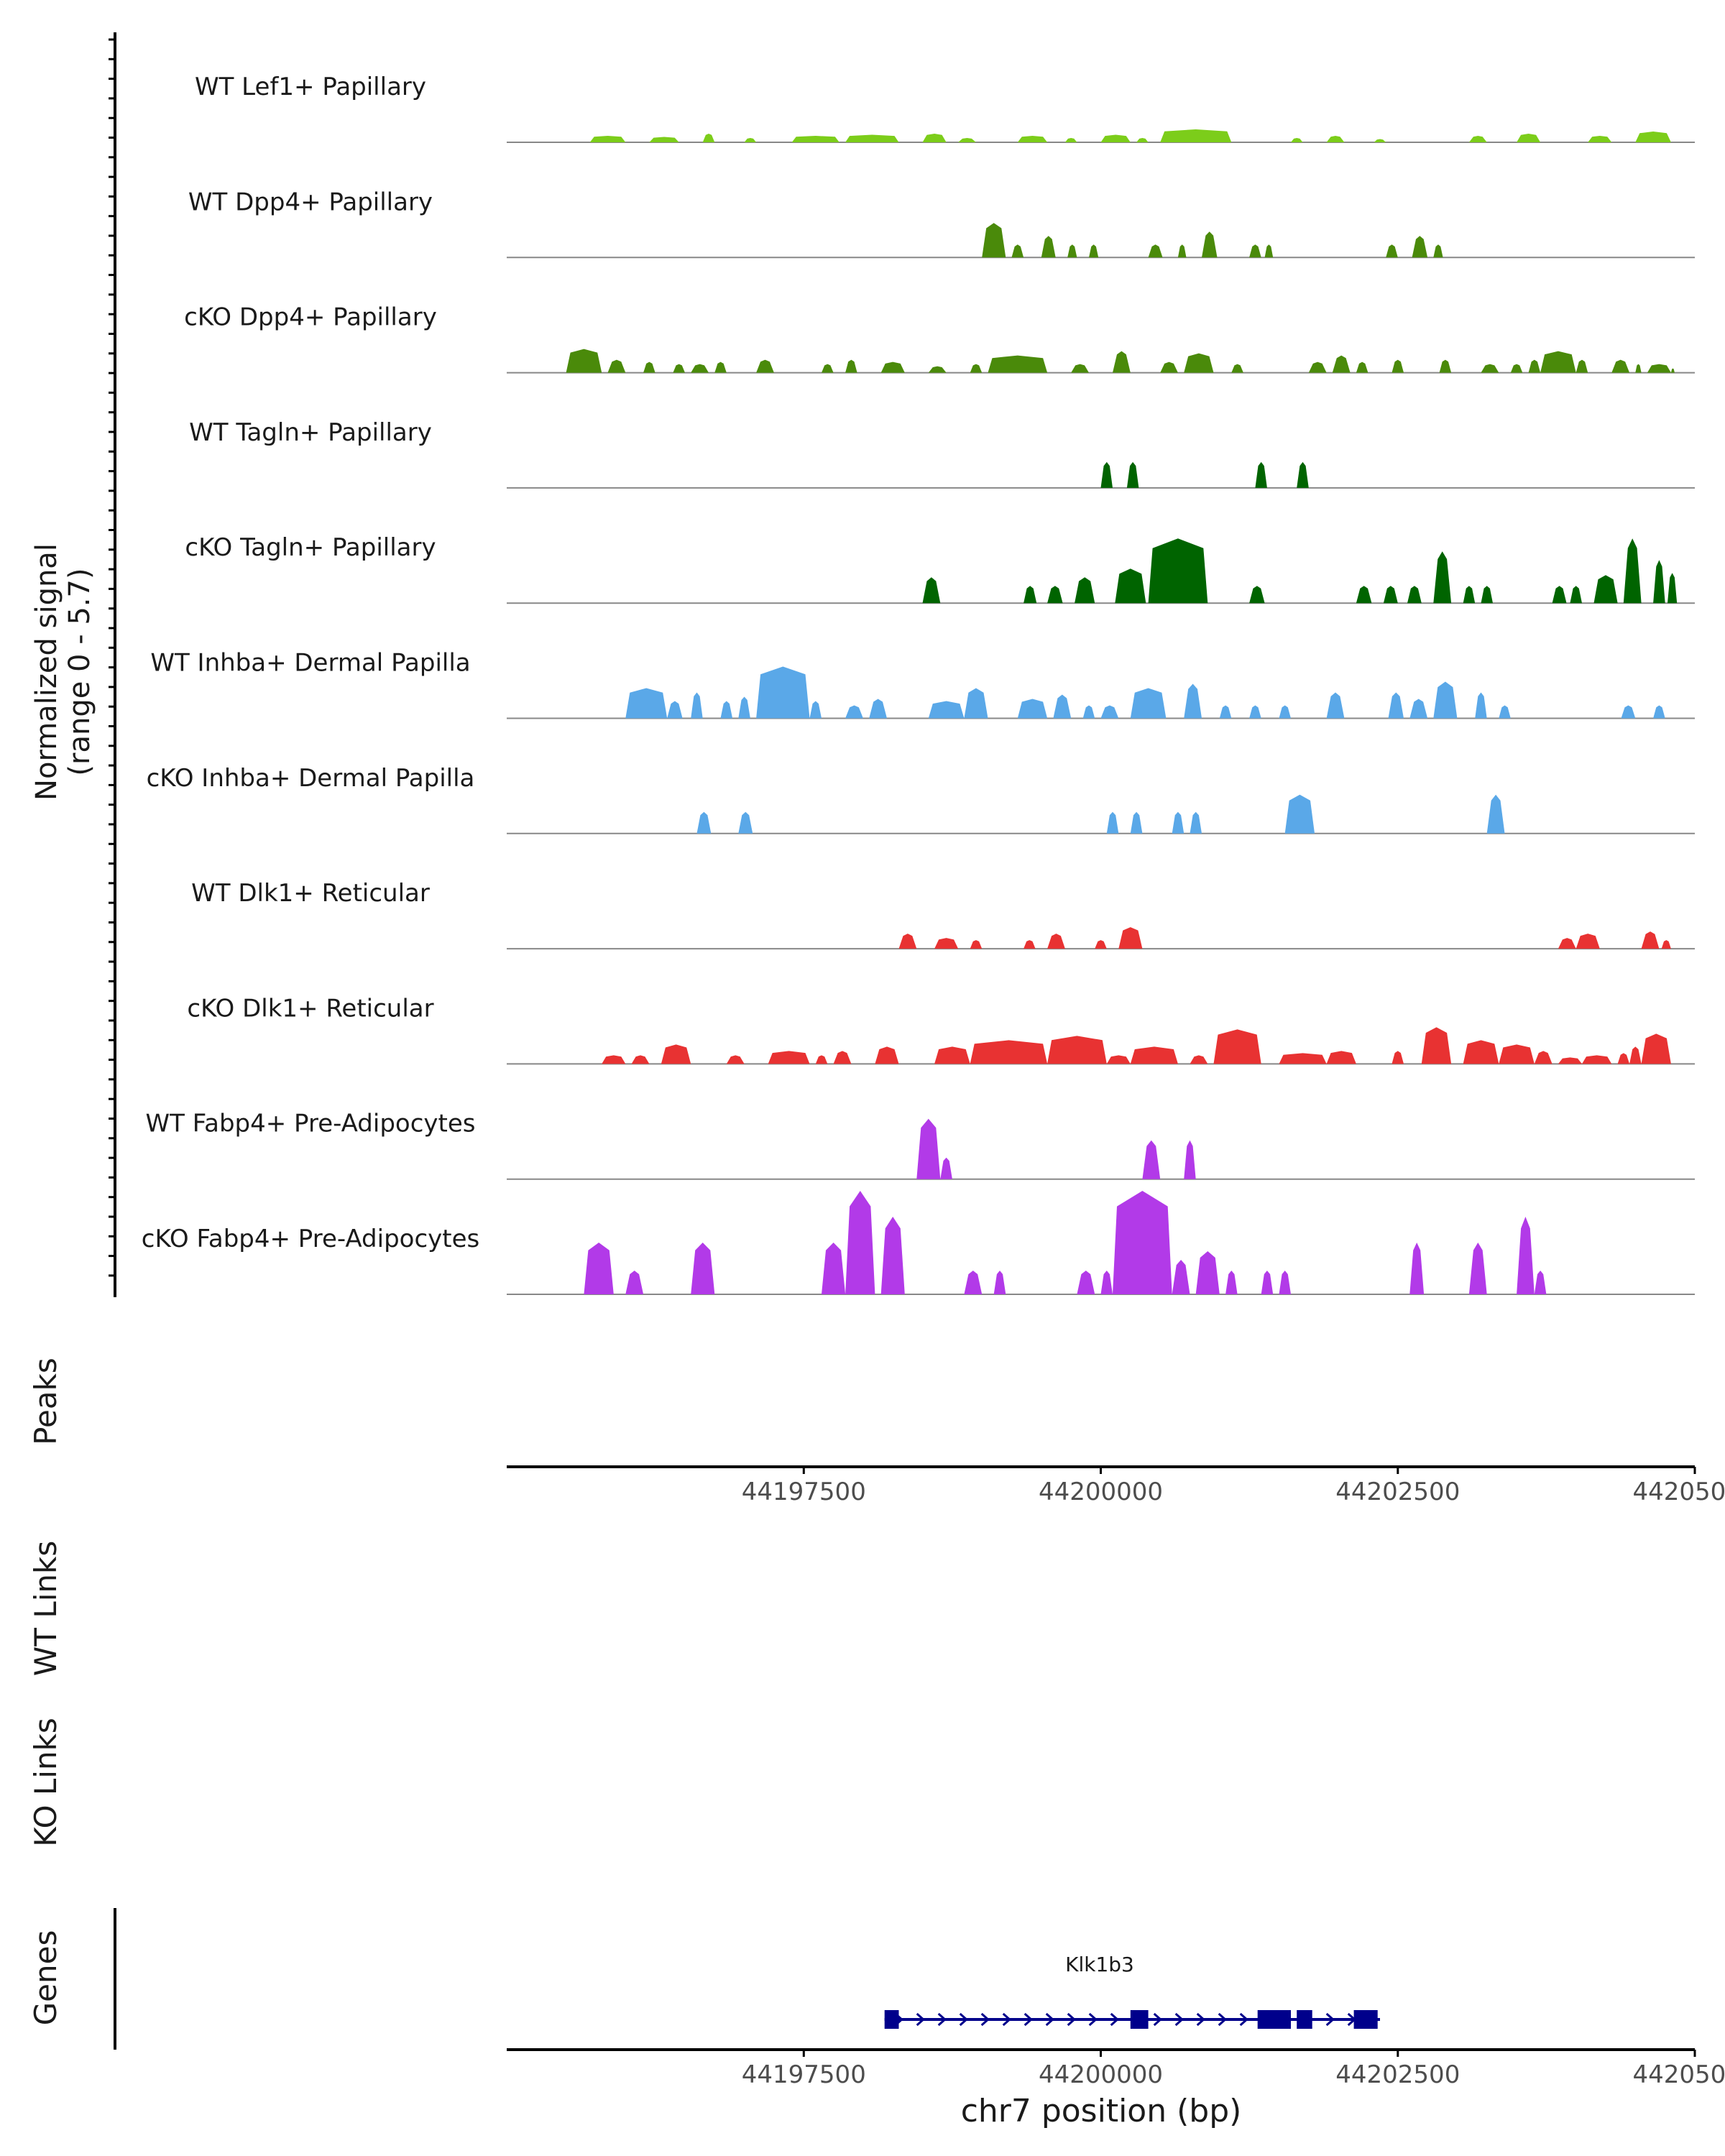 This screenshot has height=2156, width=1725. What do you see at coordinates (918, 1243) in the screenshot?
I see `track-cko-fabp4-pre-adipocytes: cKO Fabp4+ Pre-Adipocytes` at bounding box center [918, 1243].